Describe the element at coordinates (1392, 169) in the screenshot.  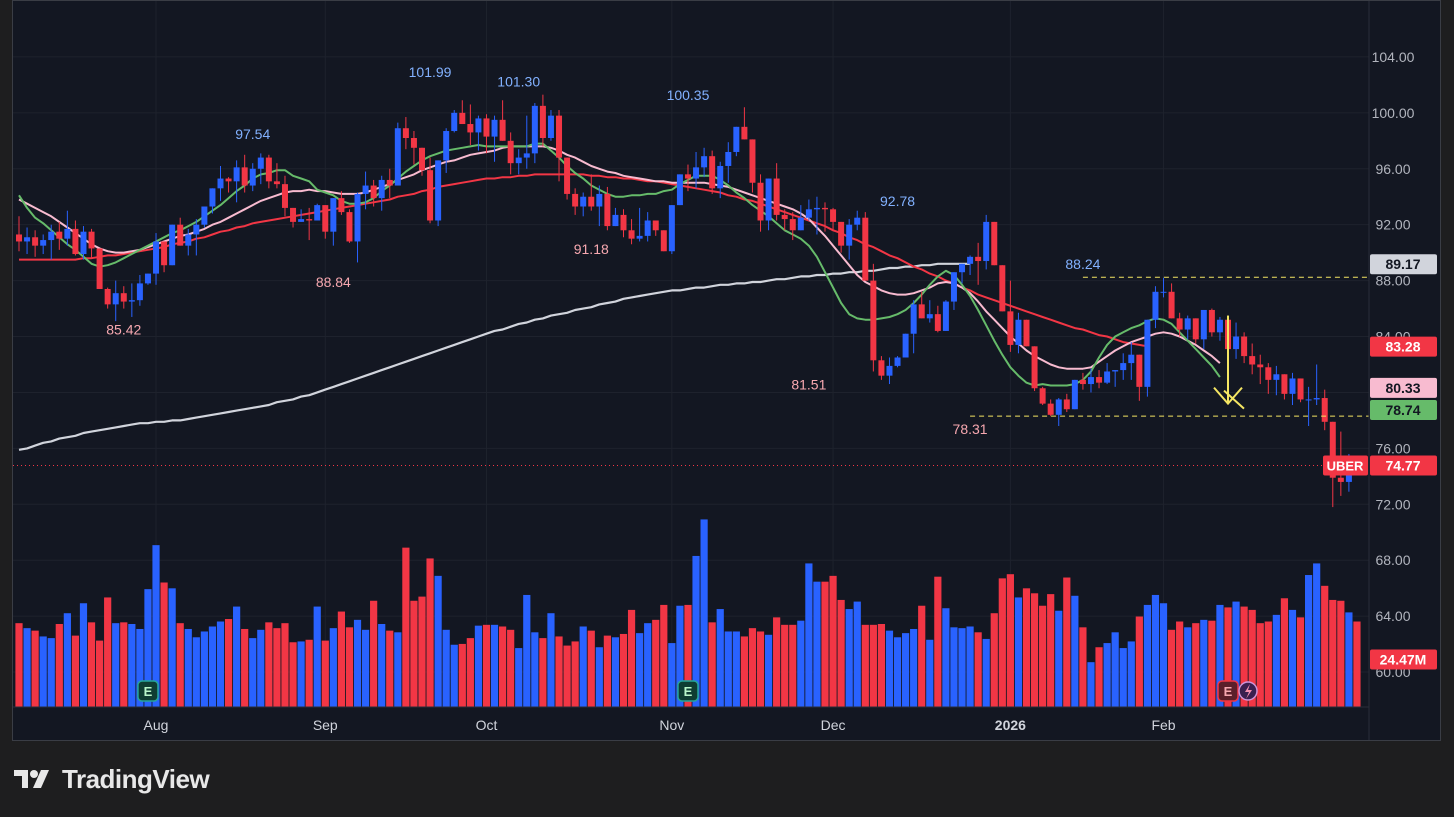
I see `price-axis-tick: 96.00` at that location.